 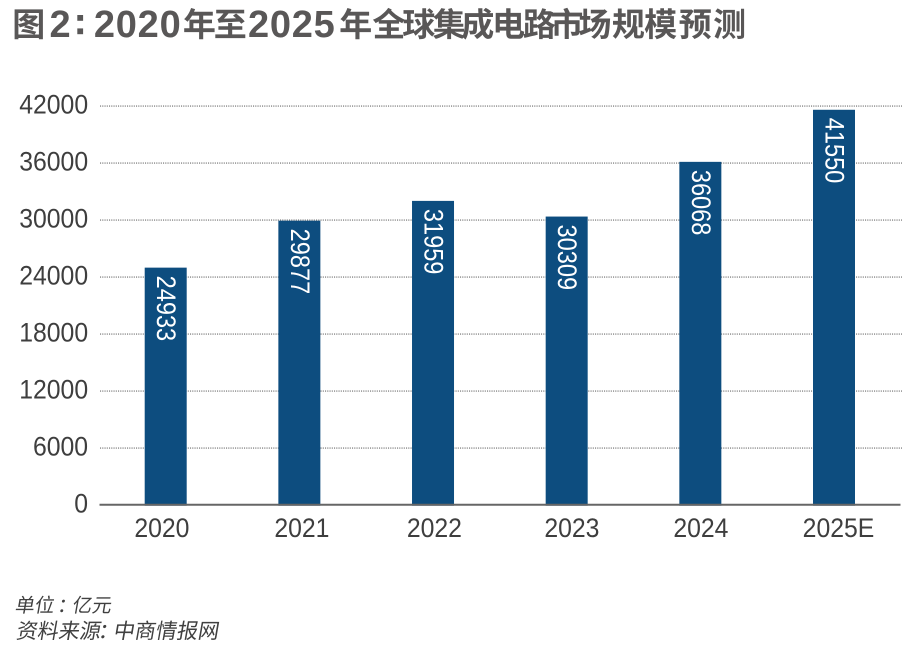 What do you see at coordinates (53, 276) in the screenshot?
I see `svg-text: 24000` at bounding box center [53, 276].